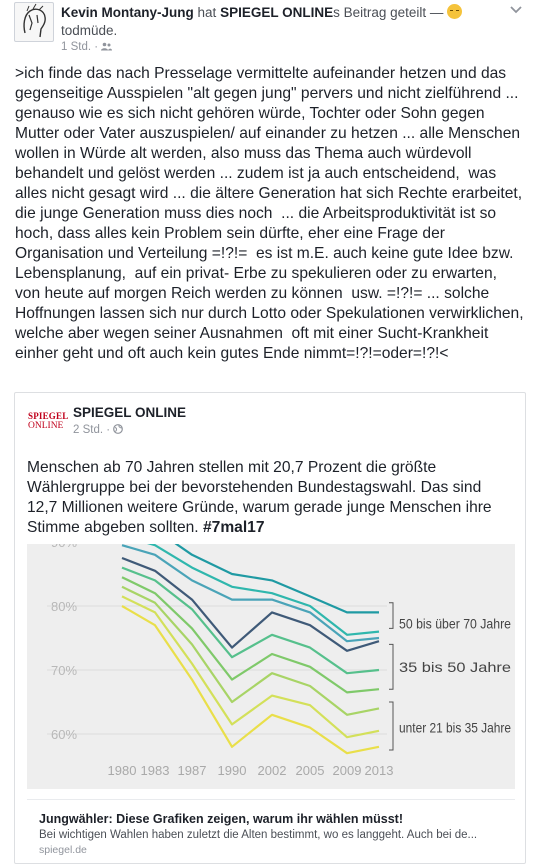 The image size is (544, 864). What do you see at coordinates (76, 47) in the screenshot?
I see `post-time: 1 Std.` at bounding box center [76, 47].